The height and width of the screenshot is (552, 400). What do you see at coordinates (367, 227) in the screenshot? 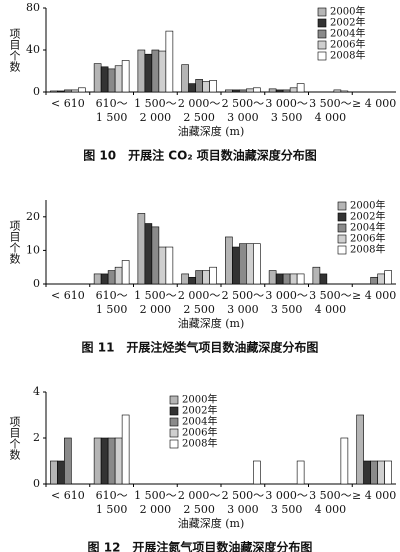
I see `legend-label: 2004年` at bounding box center [367, 227].